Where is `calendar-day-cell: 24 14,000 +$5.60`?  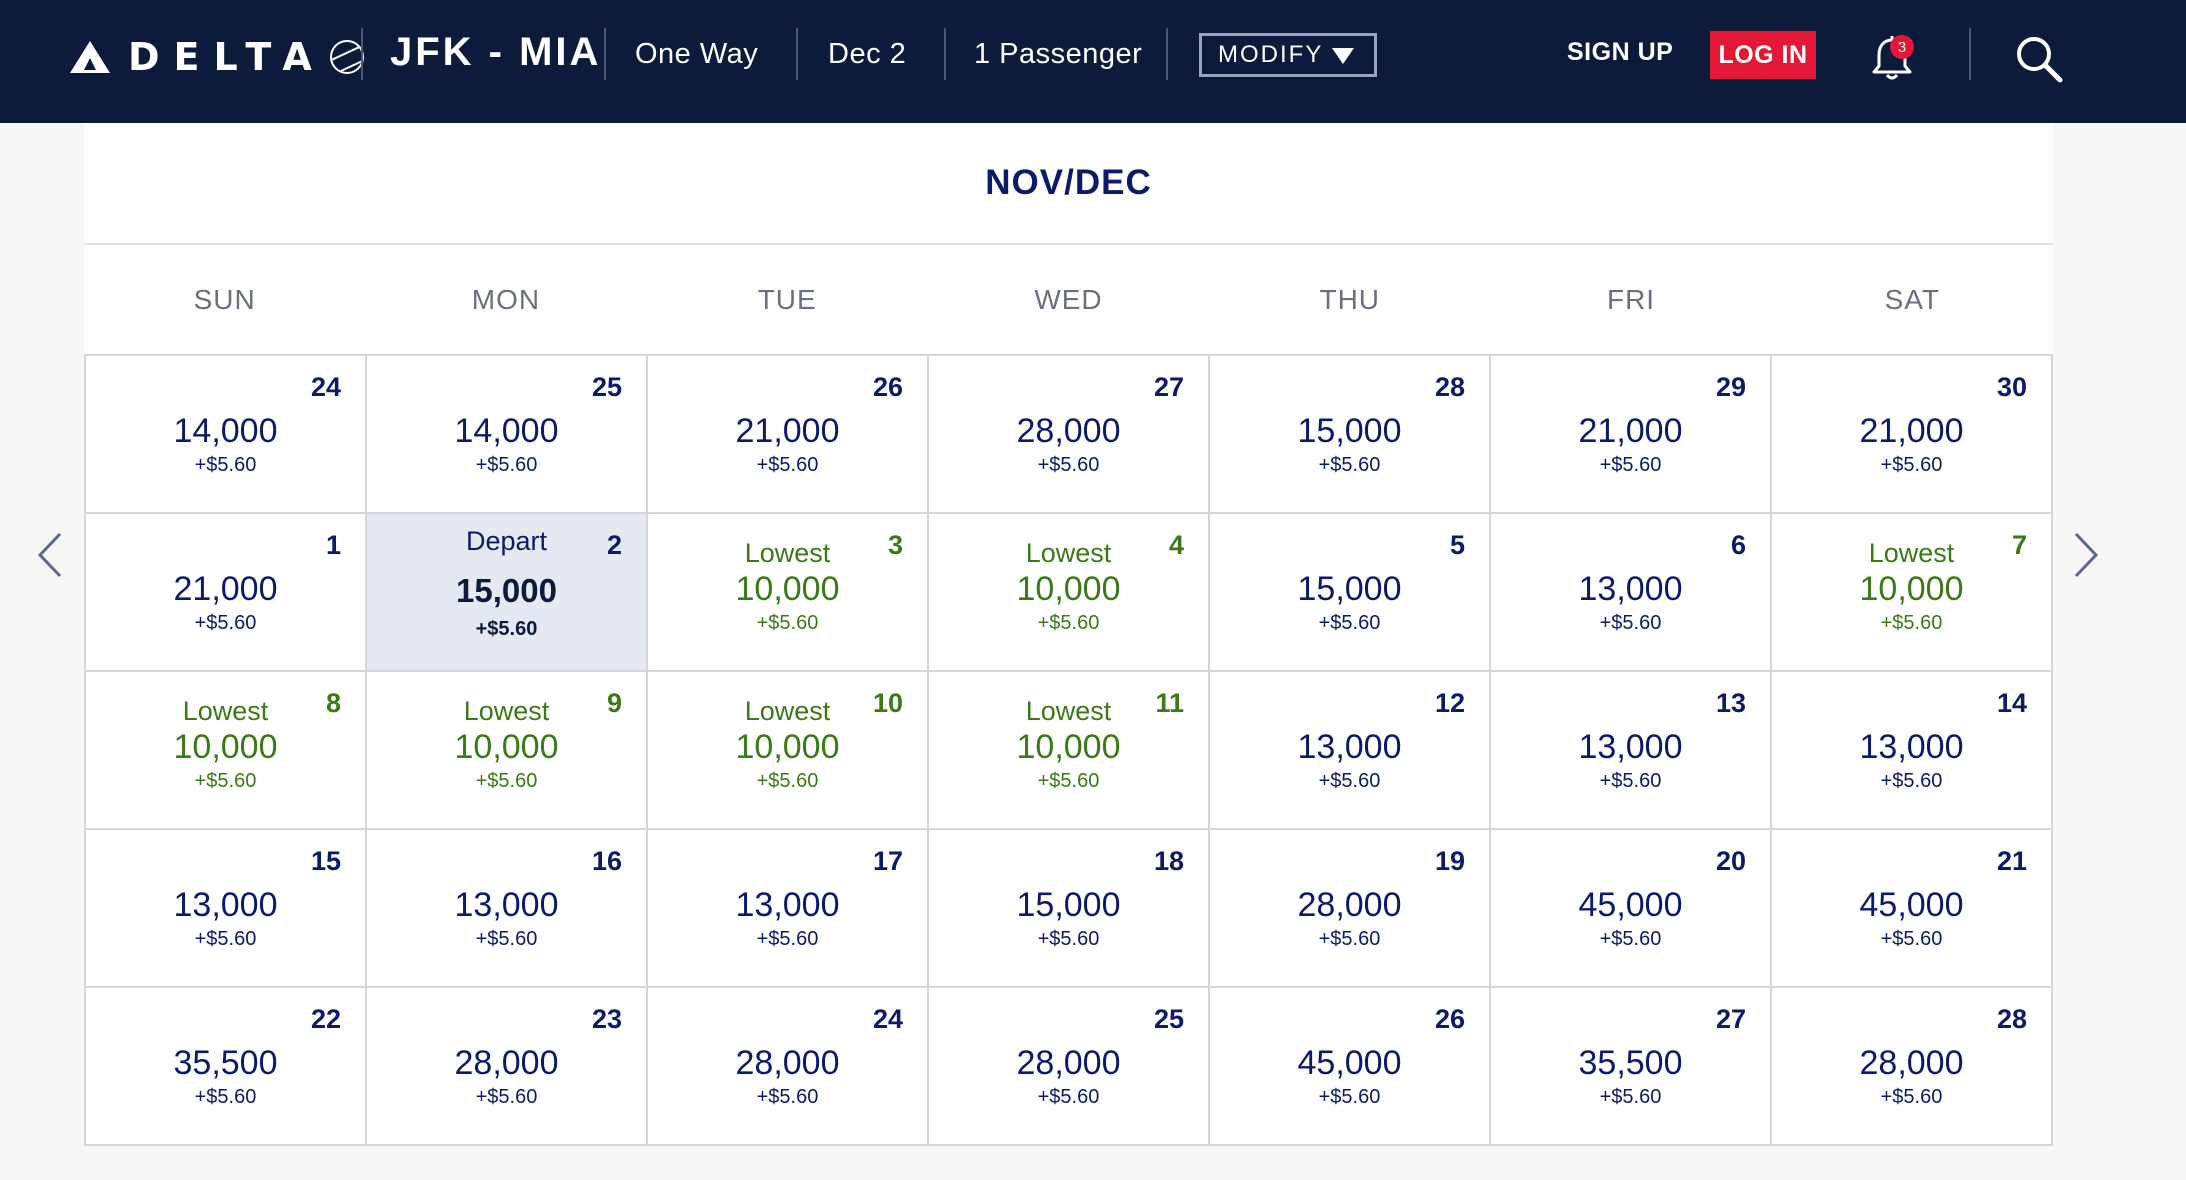
calendar-day-cell: 24 14,000 +$5.60 is located at coordinates (226, 435).